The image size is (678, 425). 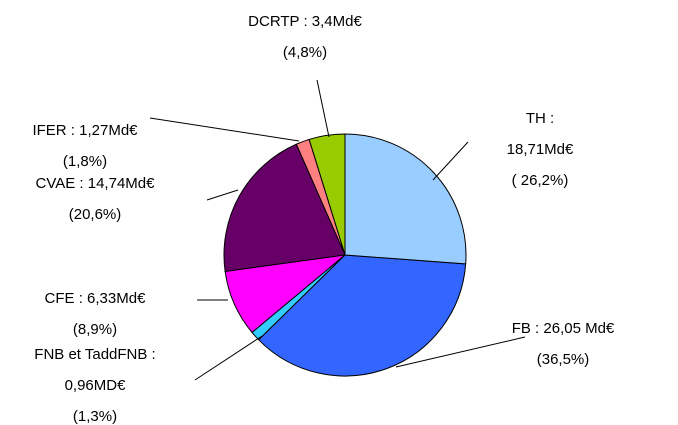 What do you see at coordinates (95, 199) in the screenshot?
I see `slice-label: CVAE : 14,74Md€ (20,6%)` at bounding box center [95, 199].